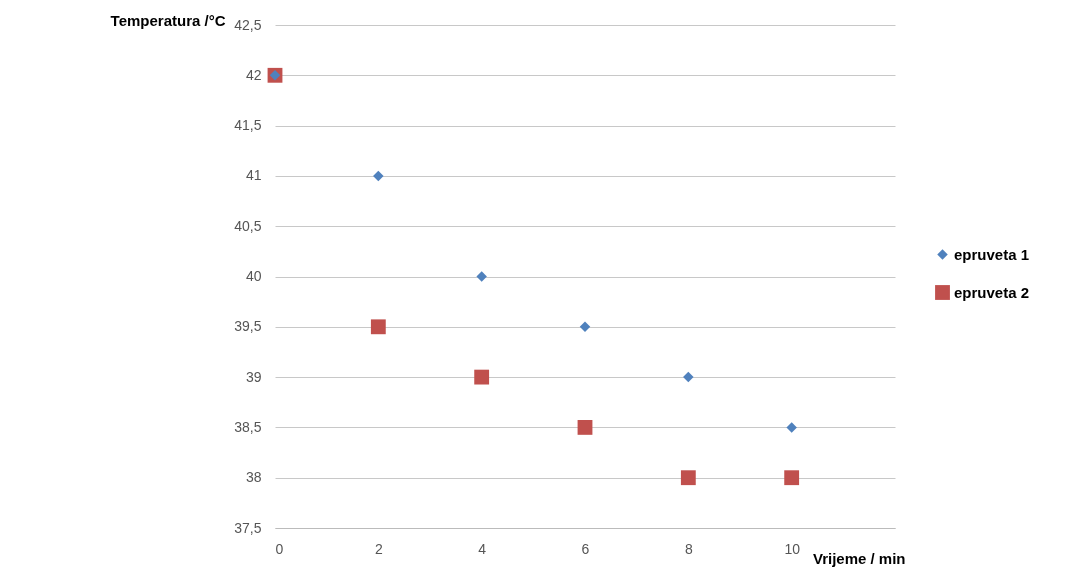 The width and height of the screenshot is (1081, 570). Describe the element at coordinates (253, 477) in the screenshot. I see `y-tick-label: 38` at that location.